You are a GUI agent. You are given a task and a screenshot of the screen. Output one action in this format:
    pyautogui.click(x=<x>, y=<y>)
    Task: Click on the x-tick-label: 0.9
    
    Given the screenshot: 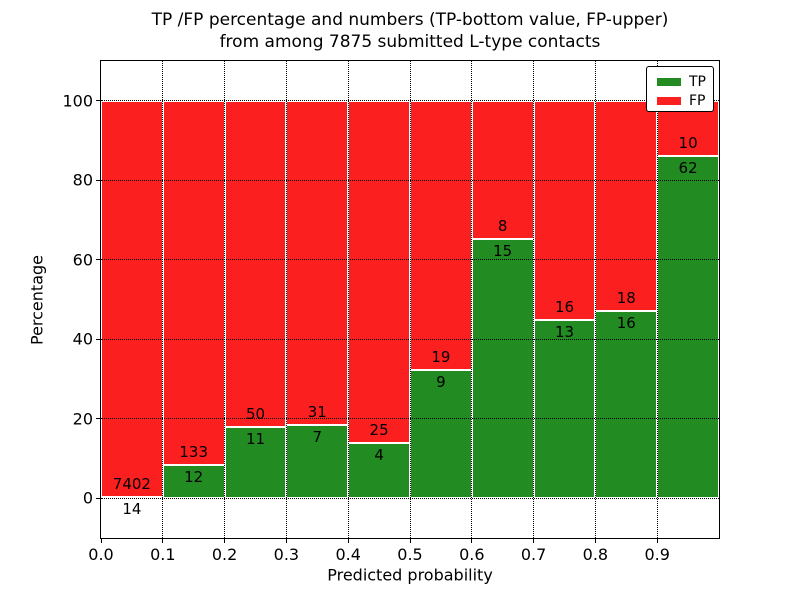 What is the action you would take?
    pyautogui.click(x=657, y=554)
    